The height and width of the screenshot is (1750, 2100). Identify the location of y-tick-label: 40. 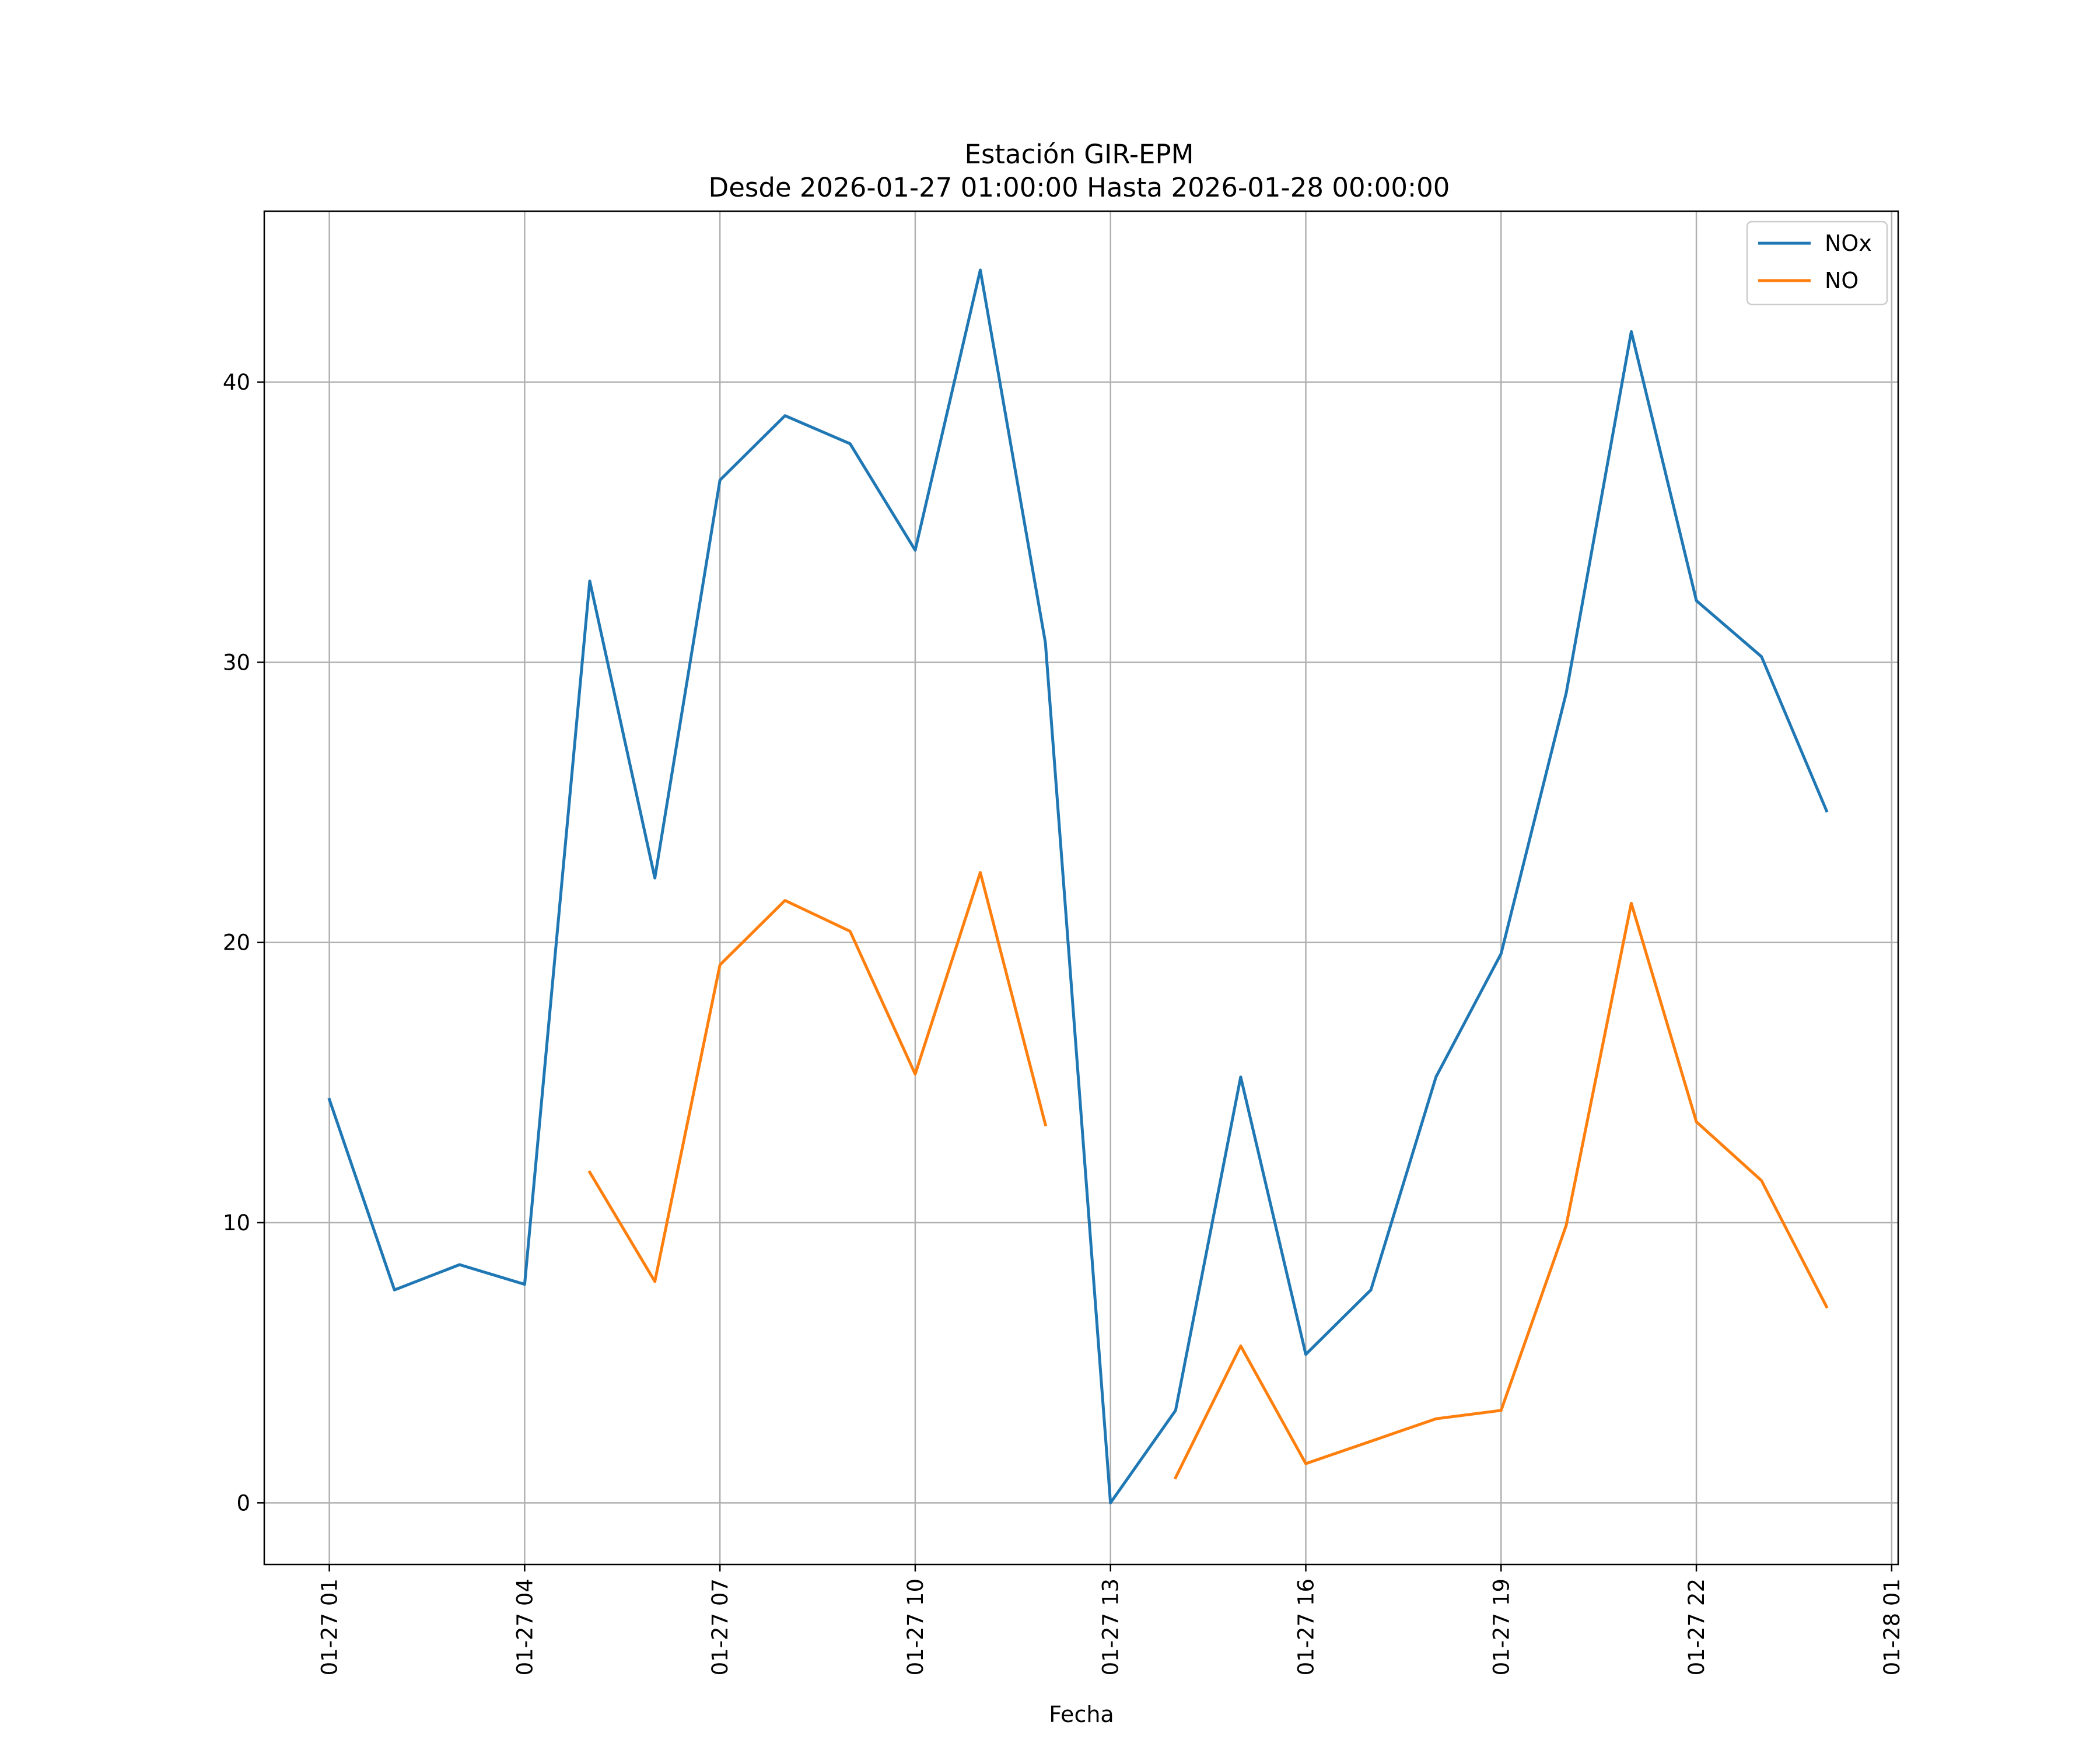
(236, 382).